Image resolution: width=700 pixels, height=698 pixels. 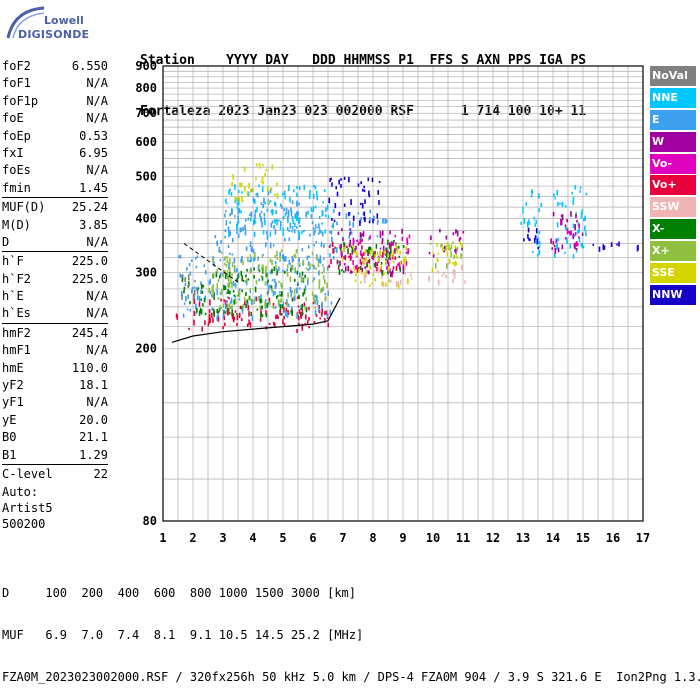 I want to click on logo-brand-top: Lowell, so click(x=64, y=20).